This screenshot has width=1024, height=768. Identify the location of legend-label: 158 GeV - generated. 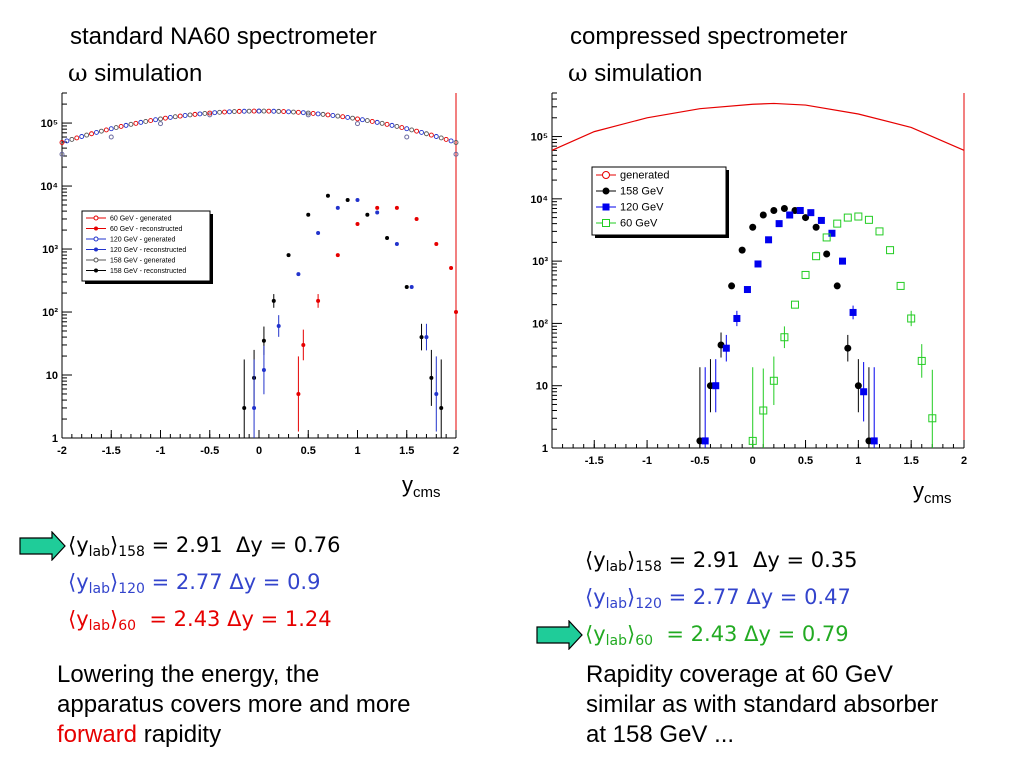
(142, 260).